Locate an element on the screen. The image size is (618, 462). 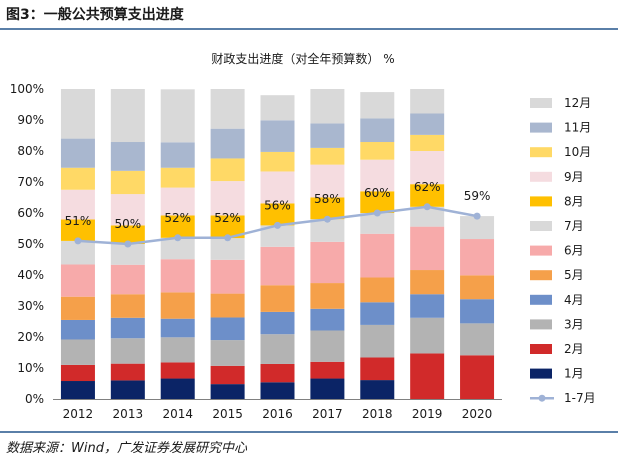
legend-label: 5月 is located at coordinates (574, 275).